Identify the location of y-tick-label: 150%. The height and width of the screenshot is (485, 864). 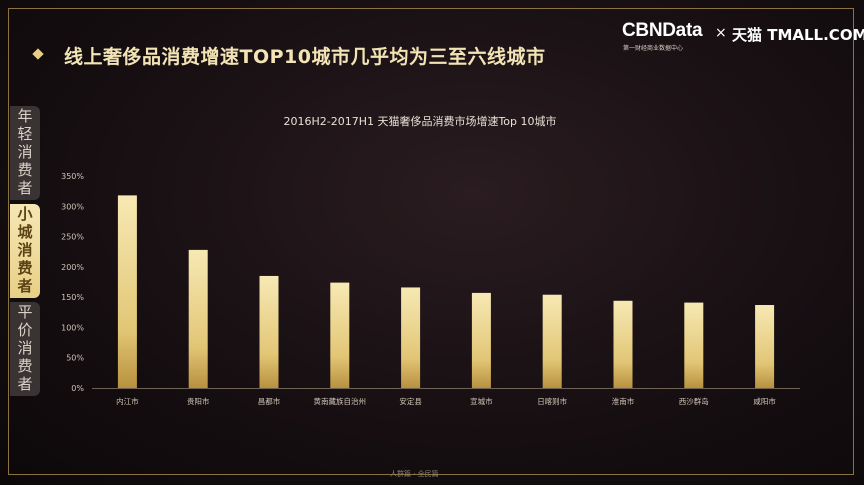
(72, 297).